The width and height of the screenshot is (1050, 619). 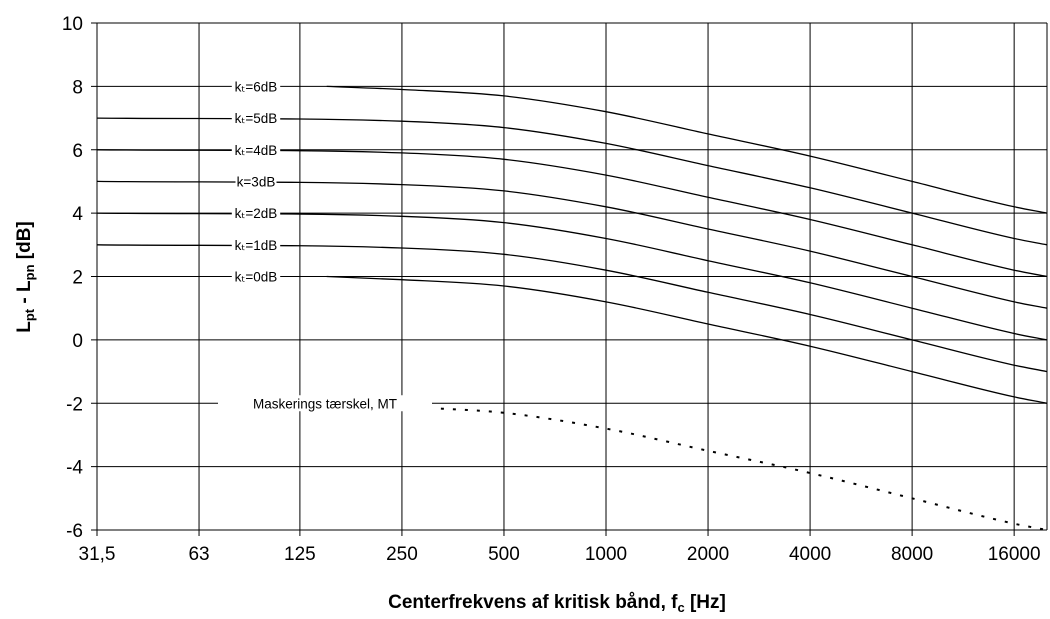 What do you see at coordinates (25, 277) in the screenshot?
I see `y-axis-title: Lpt - Lpn [dB]` at bounding box center [25, 277].